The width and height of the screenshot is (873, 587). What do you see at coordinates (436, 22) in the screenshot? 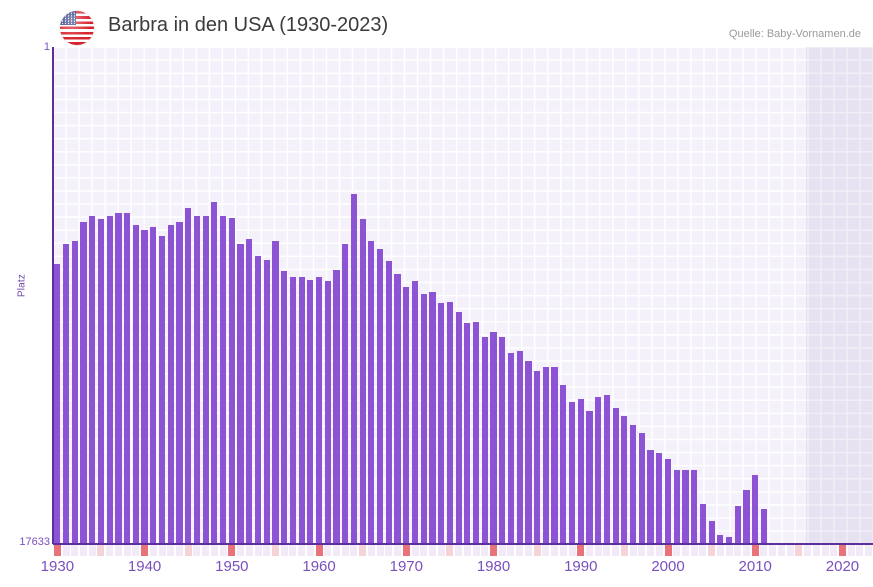
I see `chart-header: Barbra in den USA (1930-2023) Quelle` at bounding box center [436, 22].